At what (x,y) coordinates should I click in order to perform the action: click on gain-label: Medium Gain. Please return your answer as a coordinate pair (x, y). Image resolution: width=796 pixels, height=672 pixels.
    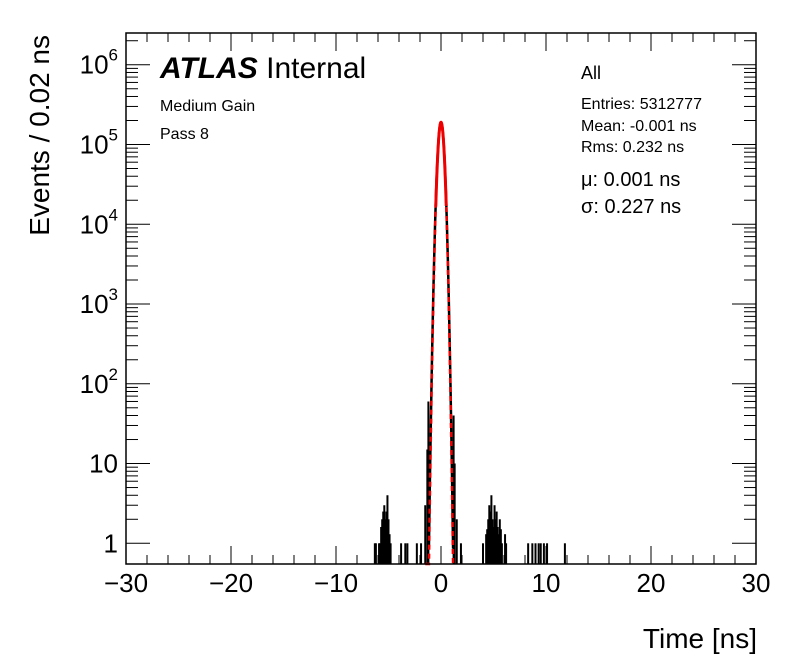
    Looking at the image, I should click on (208, 106).